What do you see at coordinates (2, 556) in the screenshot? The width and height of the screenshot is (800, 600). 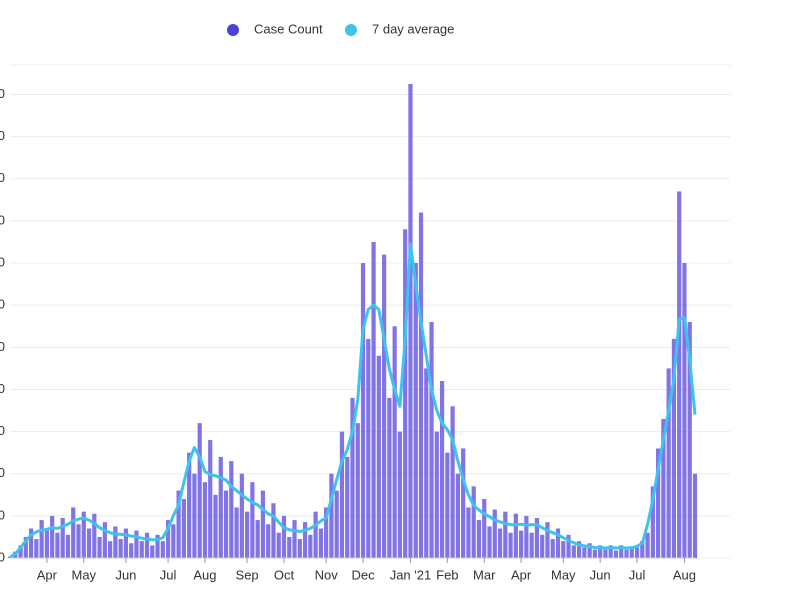 I see `y-tick-label: 0` at bounding box center [2, 556].